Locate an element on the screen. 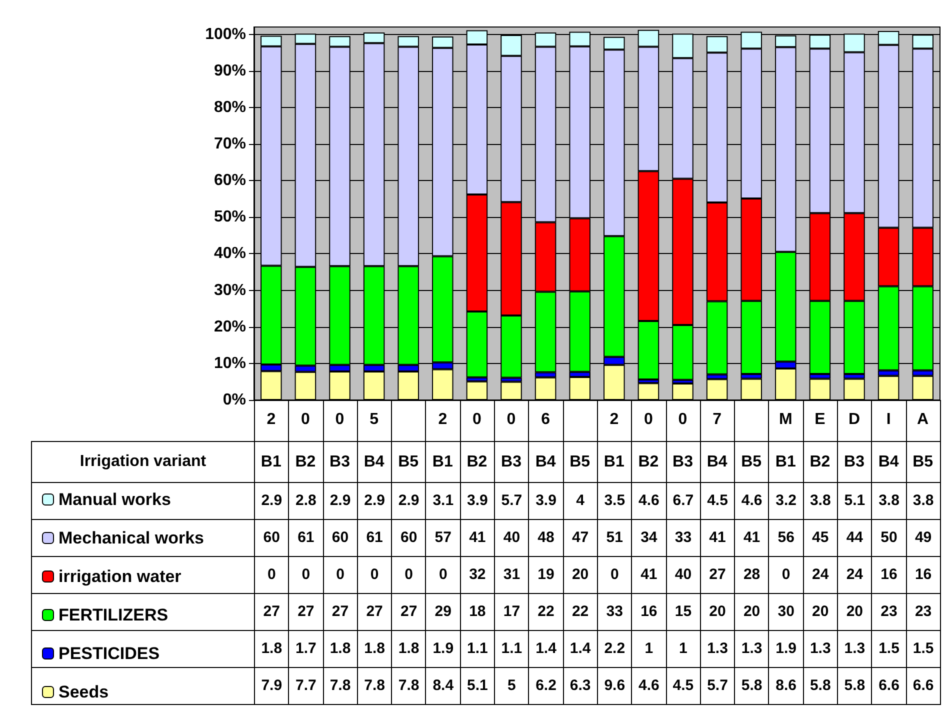  data-label: 41 is located at coordinates (649, 574).